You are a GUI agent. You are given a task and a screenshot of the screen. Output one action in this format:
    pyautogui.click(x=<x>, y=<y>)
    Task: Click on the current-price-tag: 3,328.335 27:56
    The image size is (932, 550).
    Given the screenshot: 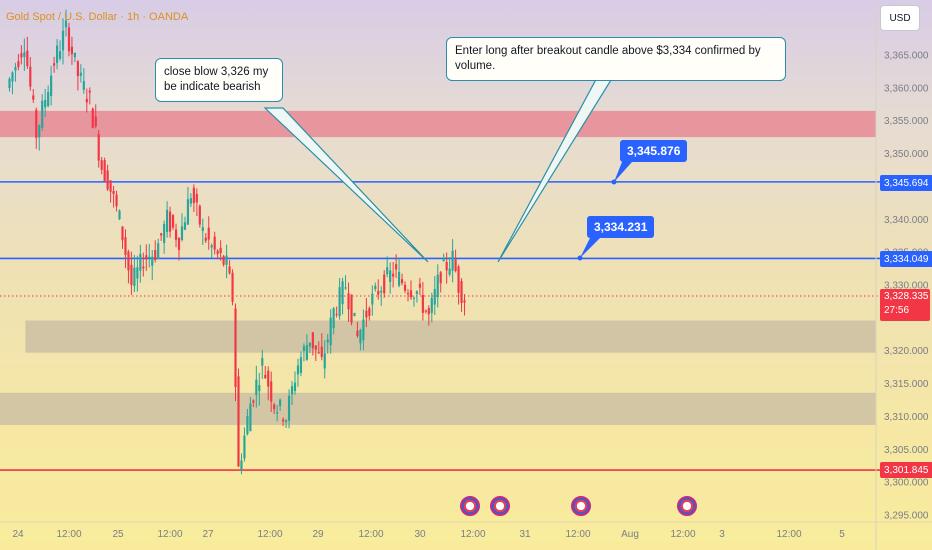 What is the action you would take?
    pyautogui.click(x=905, y=305)
    